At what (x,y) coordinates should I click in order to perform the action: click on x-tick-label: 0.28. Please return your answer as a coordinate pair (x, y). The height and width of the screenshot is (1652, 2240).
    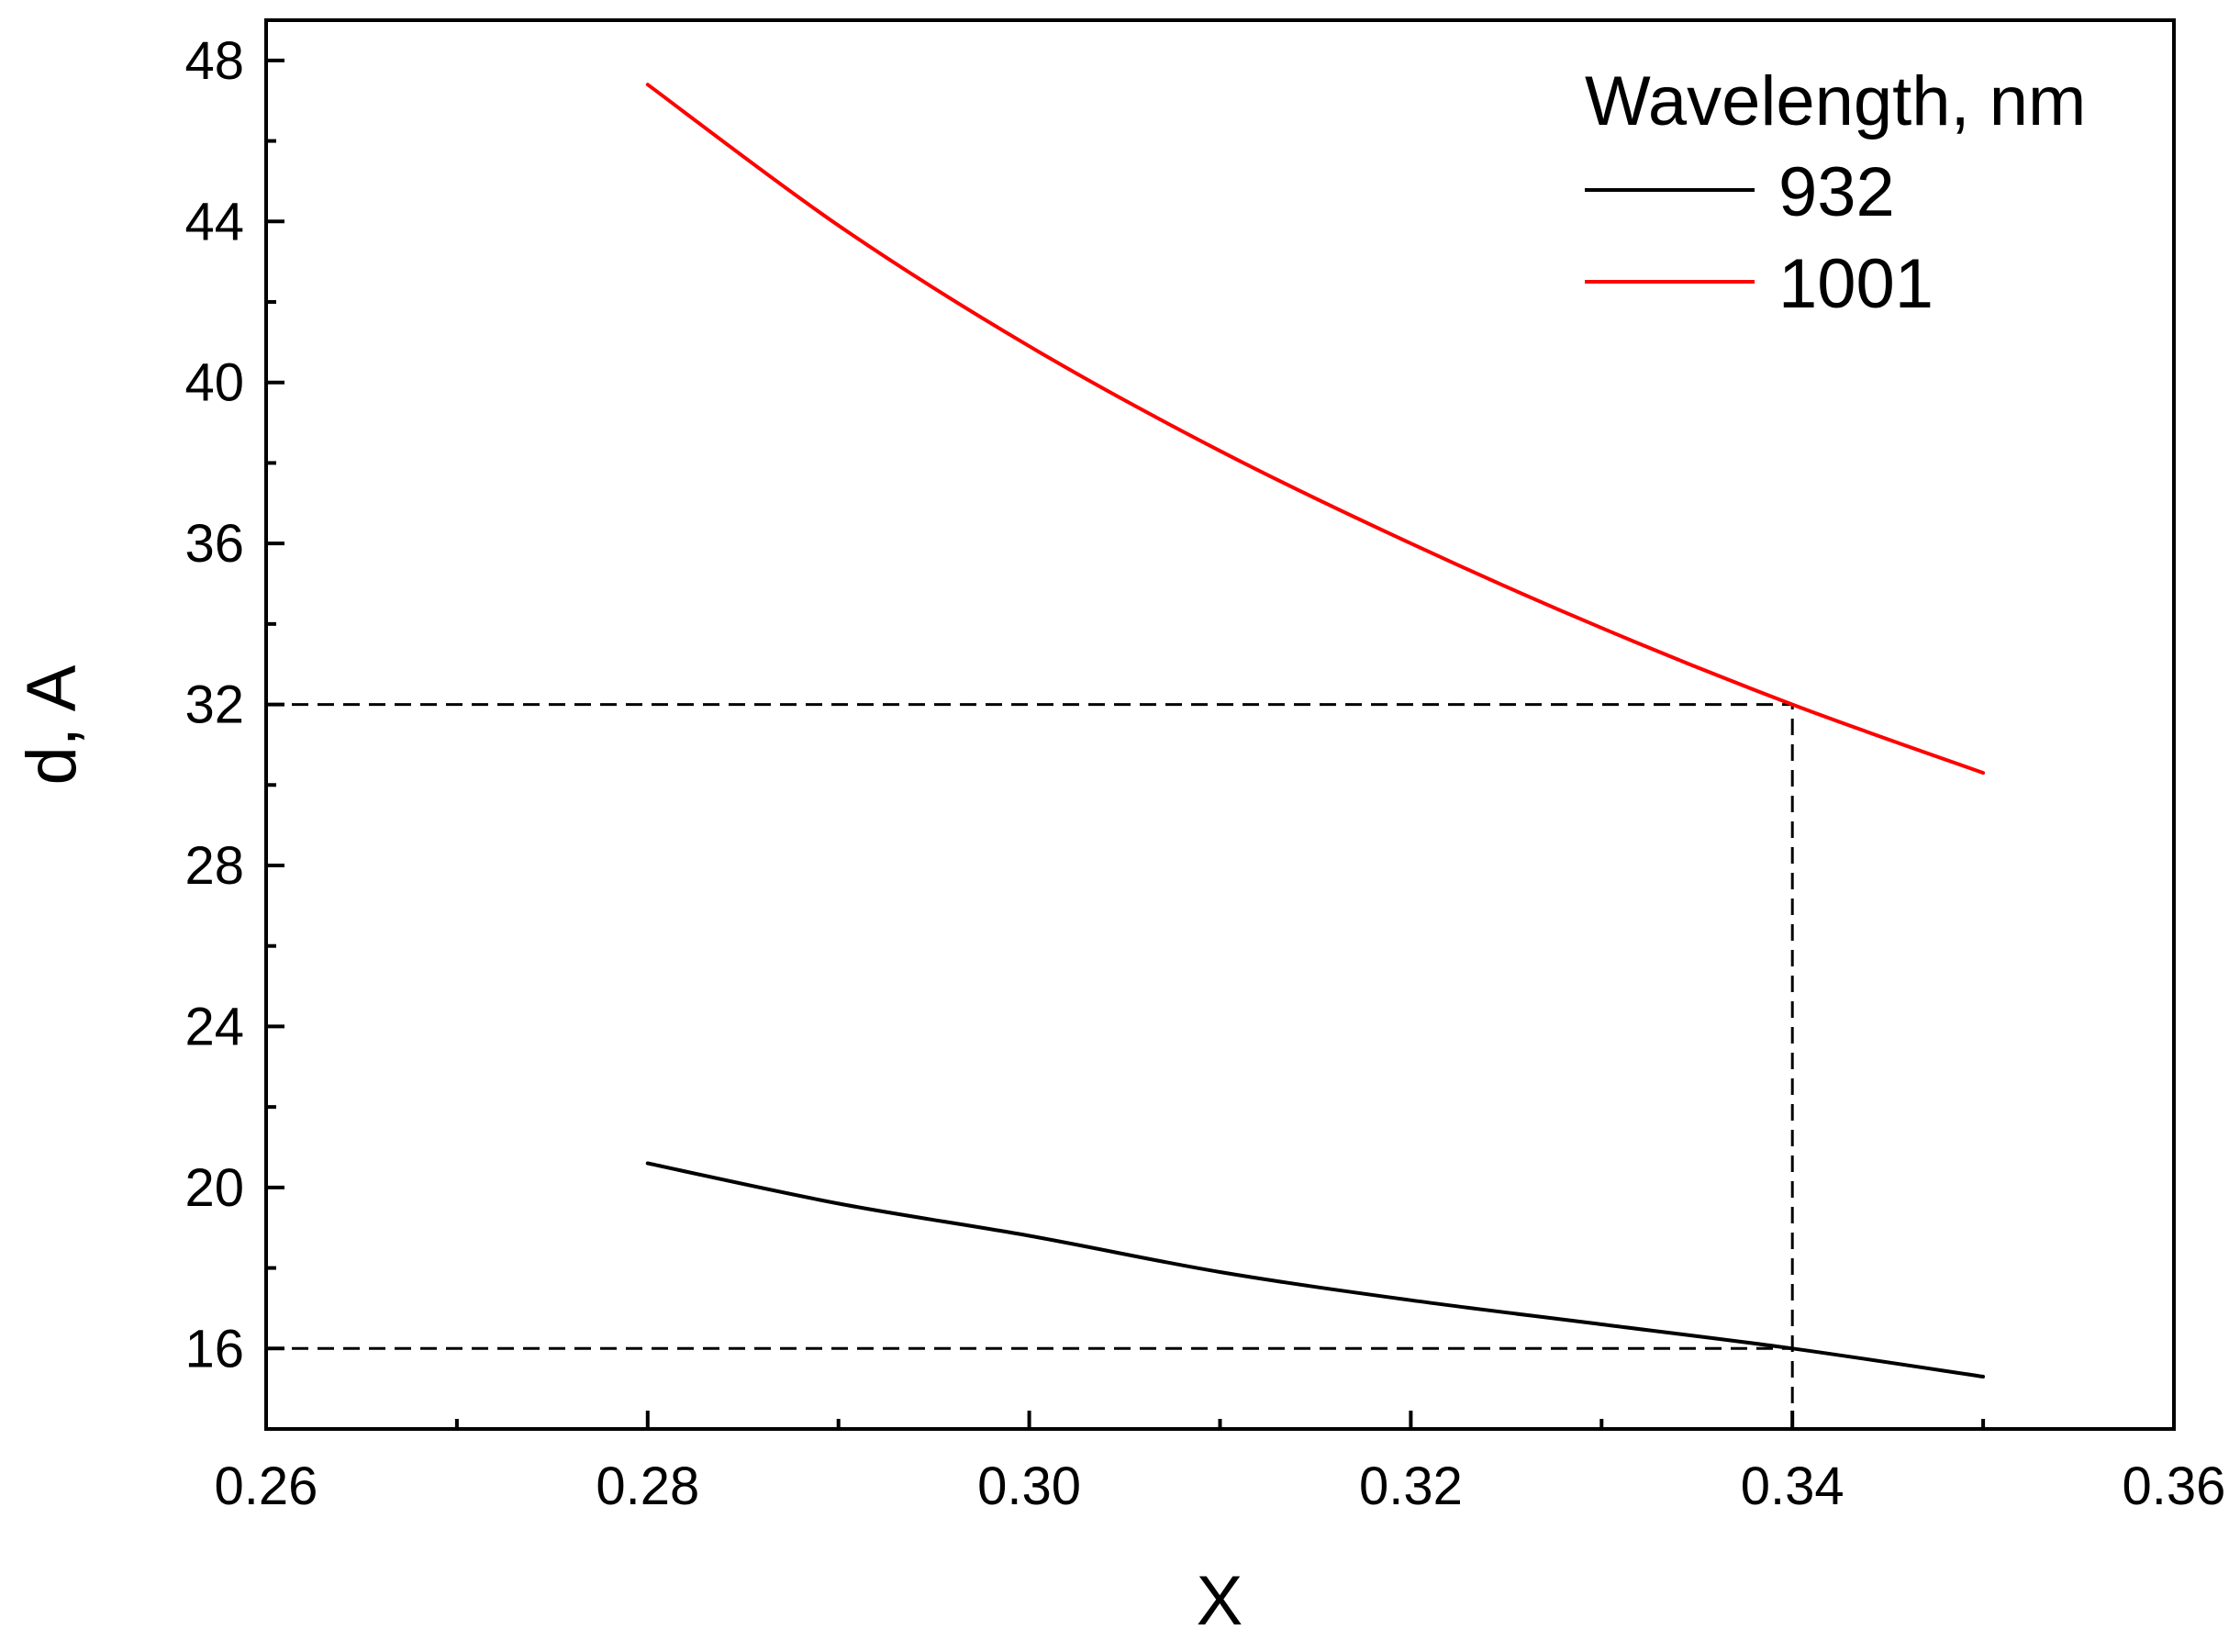
    Looking at the image, I should click on (647, 1487).